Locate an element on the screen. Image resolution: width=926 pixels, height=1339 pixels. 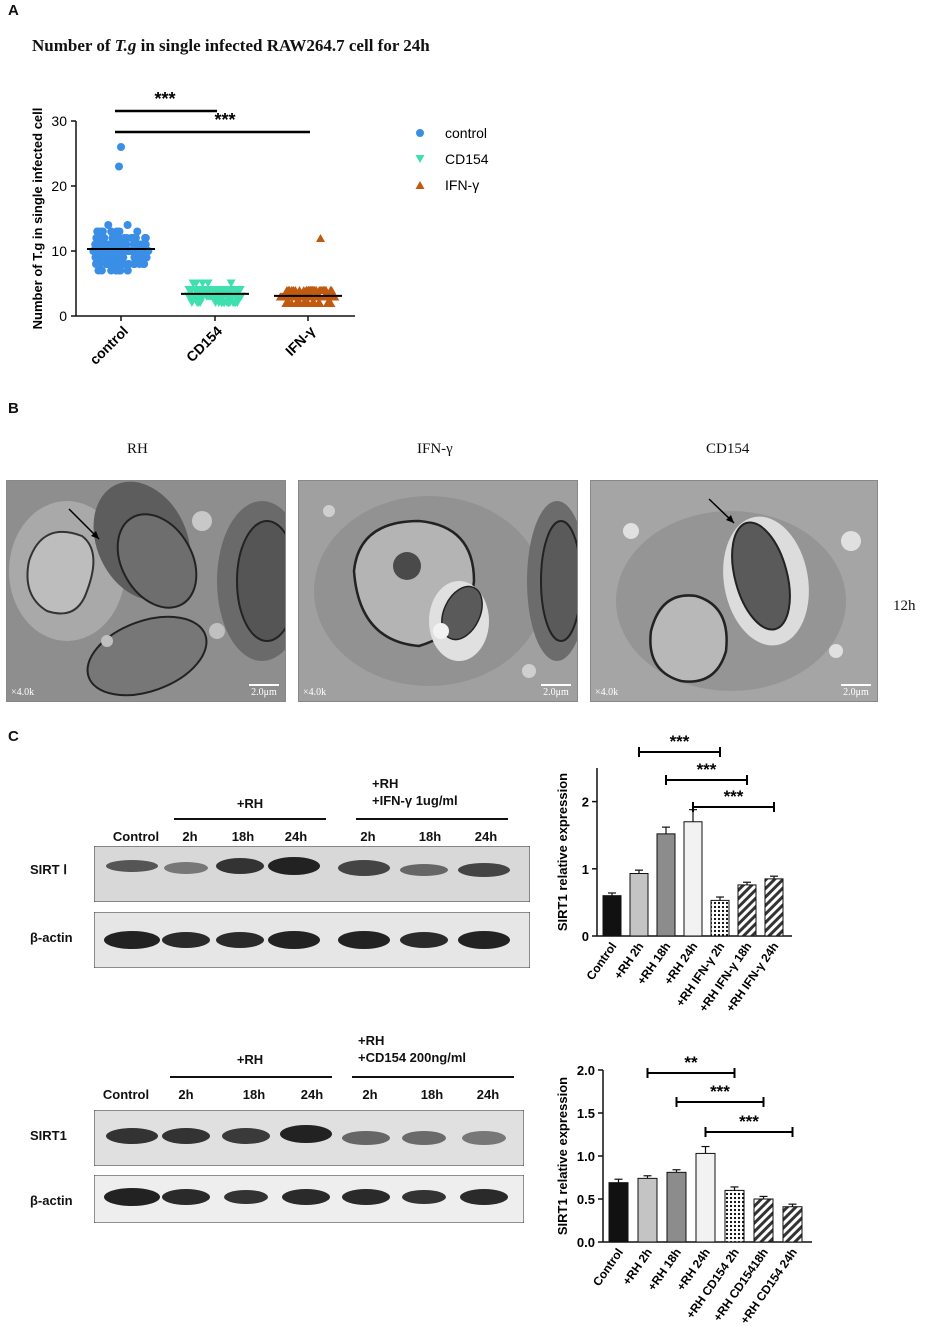
blot1-row1-label: SIRT Ⅰ is located at coordinates (49, 869).